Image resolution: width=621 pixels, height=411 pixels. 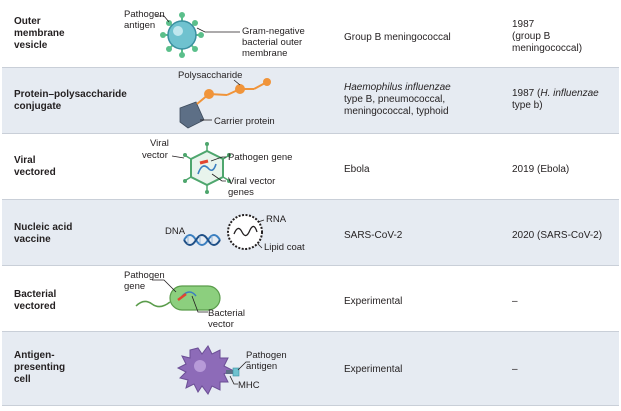 I want to click on bacterium-icon, so click(x=178, y=298).